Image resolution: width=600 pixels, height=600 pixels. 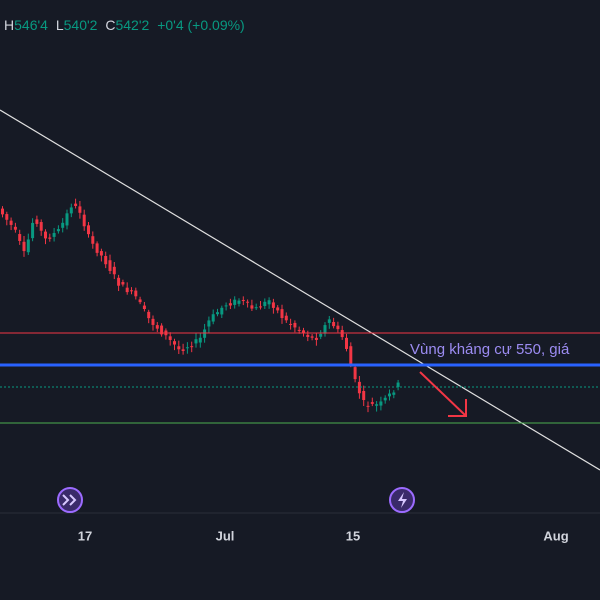 I want to click on ohlc-value: 542'2, so click(x=132, y=25).